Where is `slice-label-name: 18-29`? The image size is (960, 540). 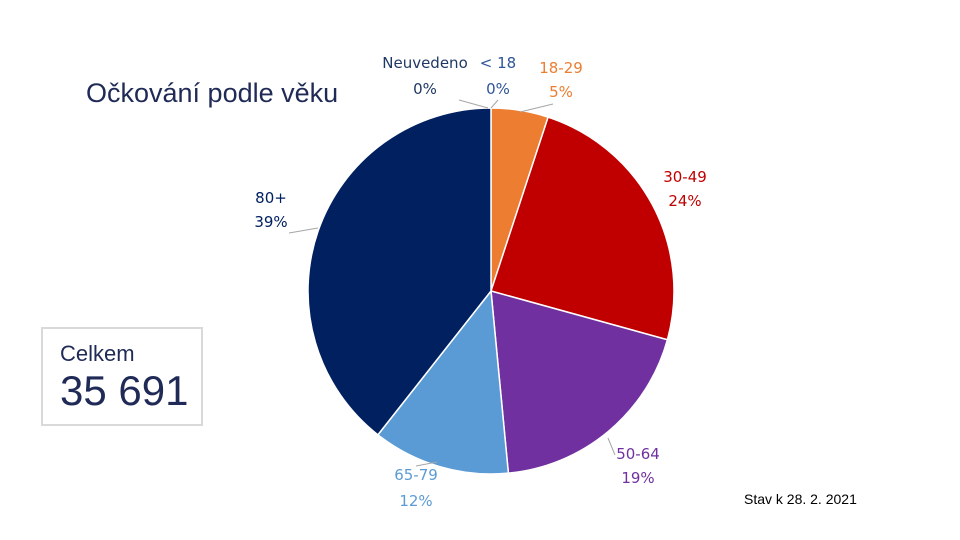 slice-label-name: 18-29 is located at coordinates (561, 68).